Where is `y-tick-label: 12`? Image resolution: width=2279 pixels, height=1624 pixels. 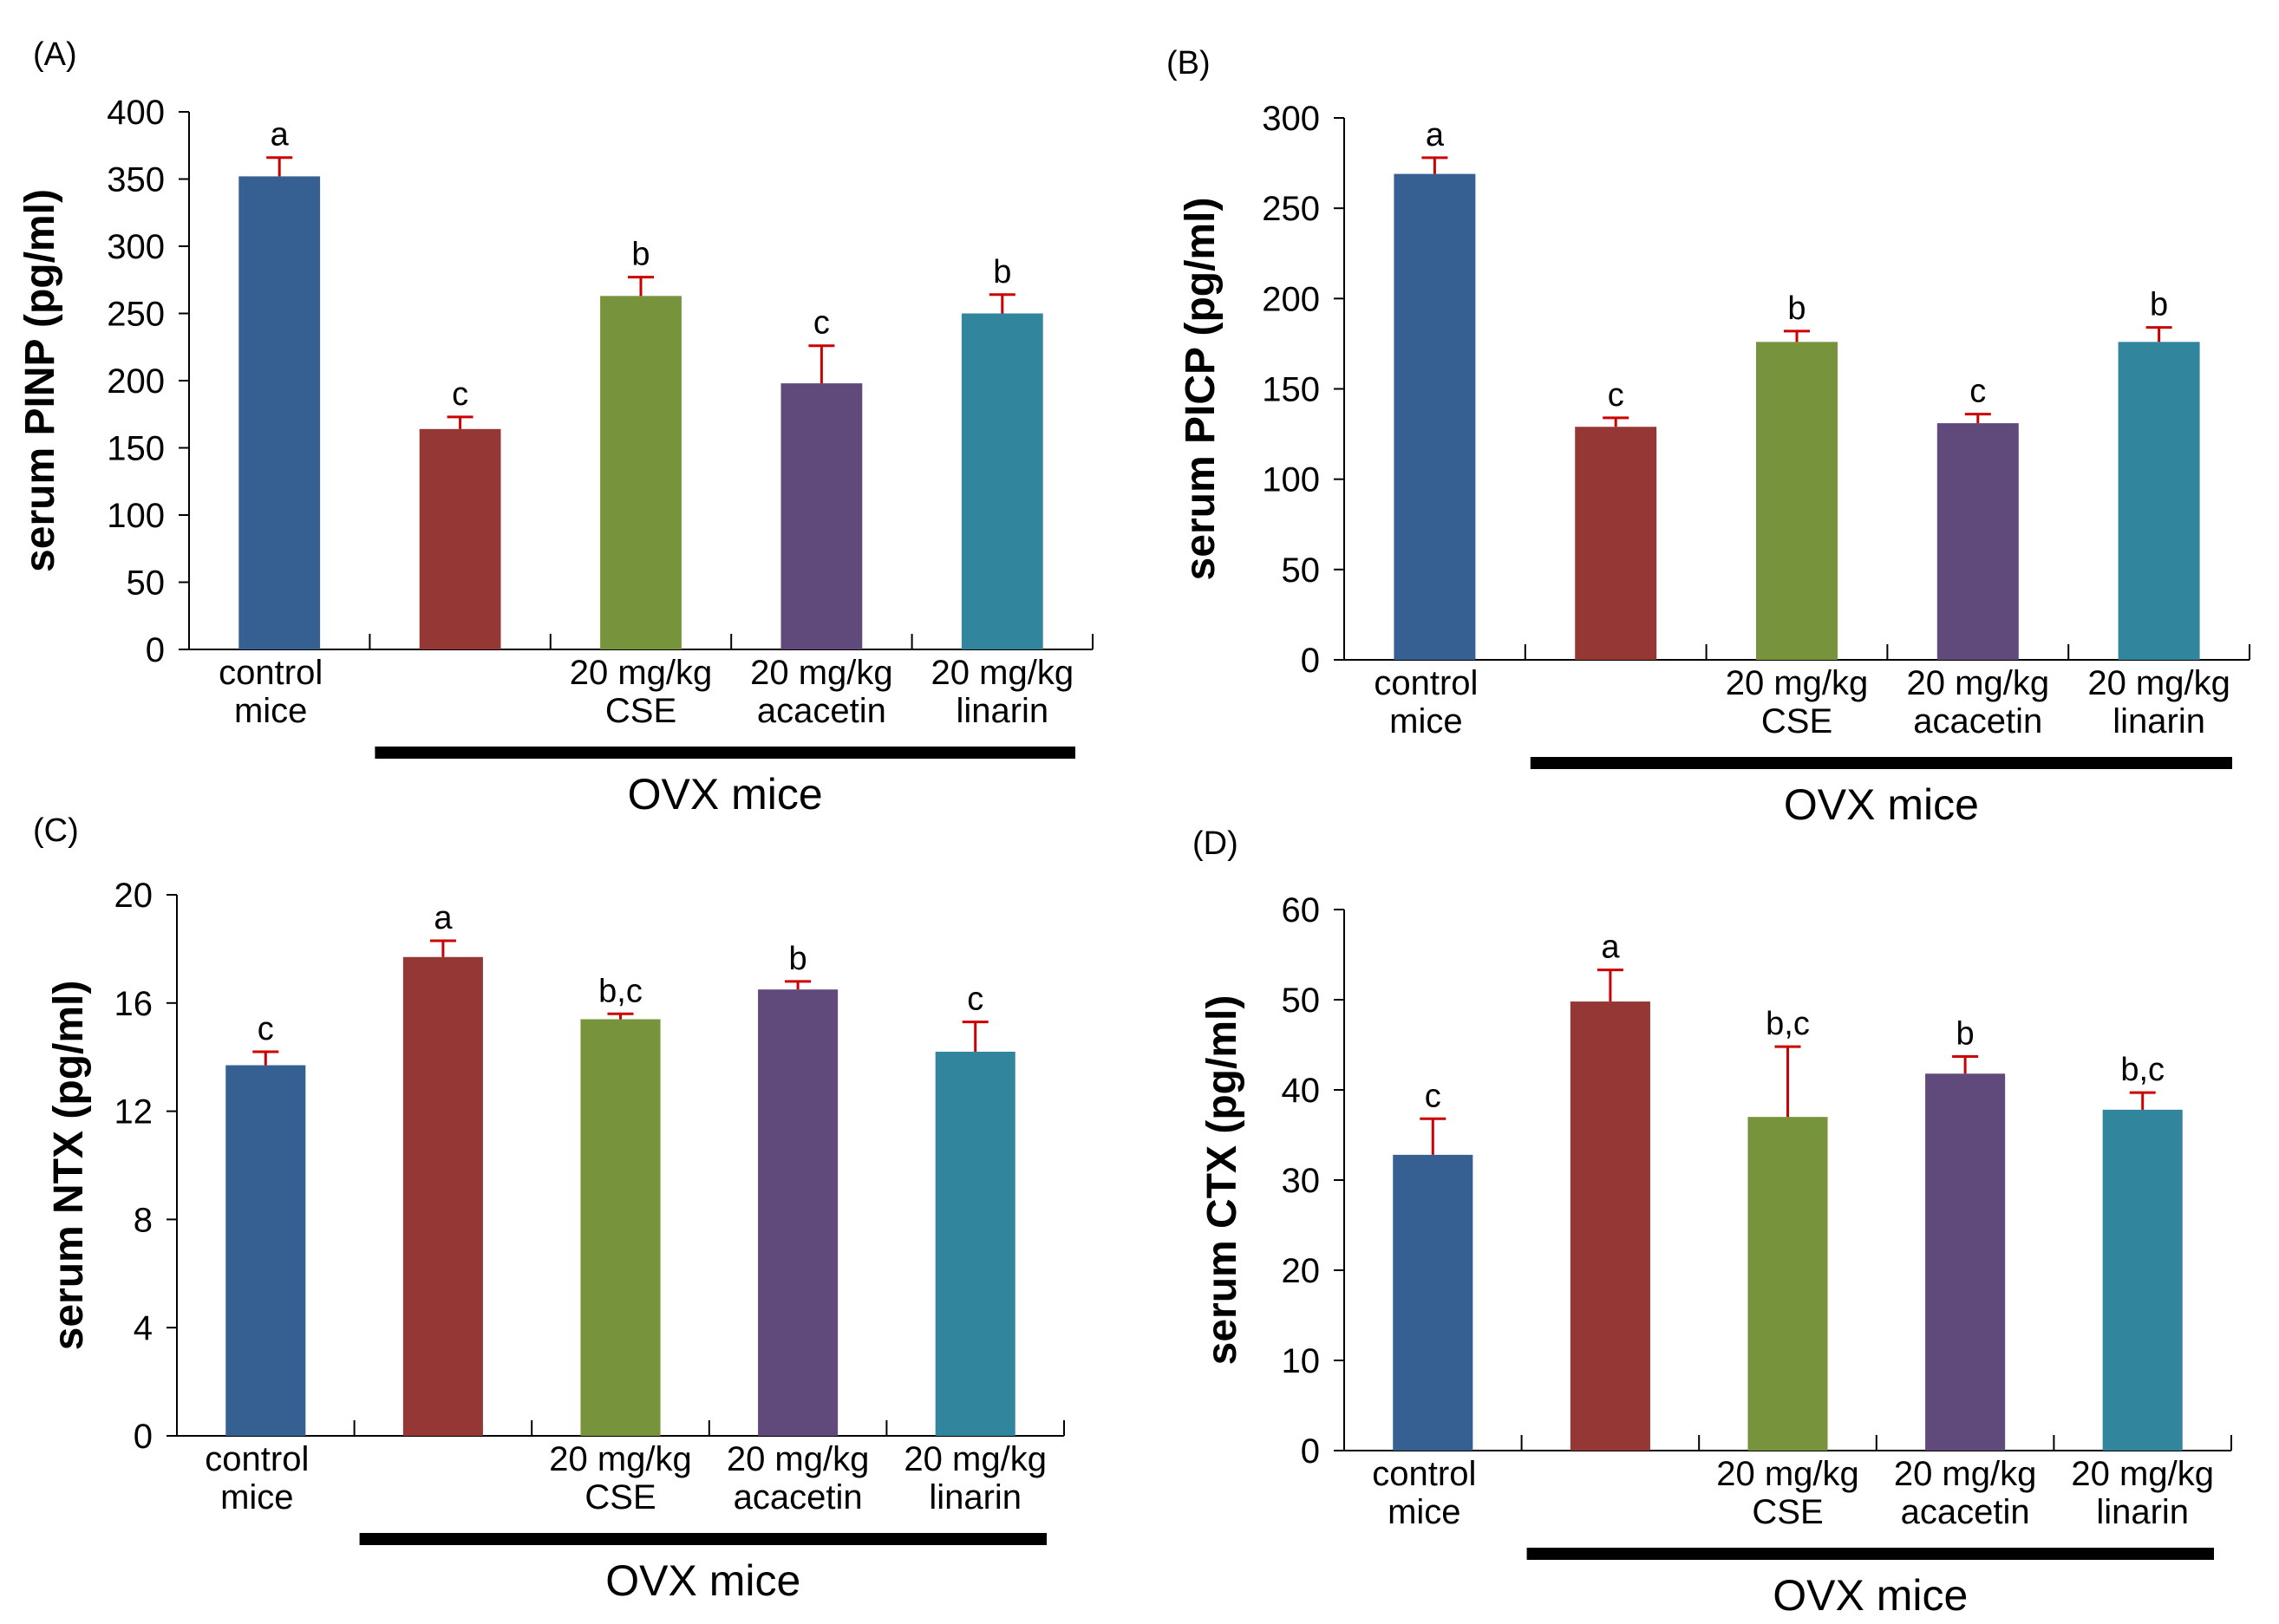 y-tick-label: 12 is located at coordinates (134, 1112).